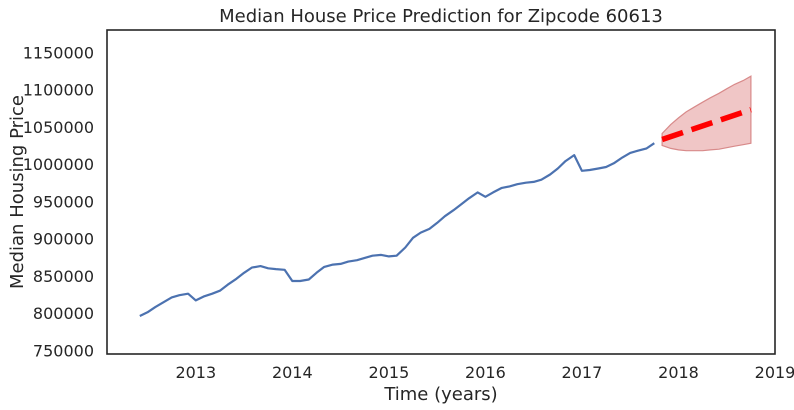  Describe the element at coordinates (292, 372) in the screenshot. I see `x-tick-label: 2014` at that location.